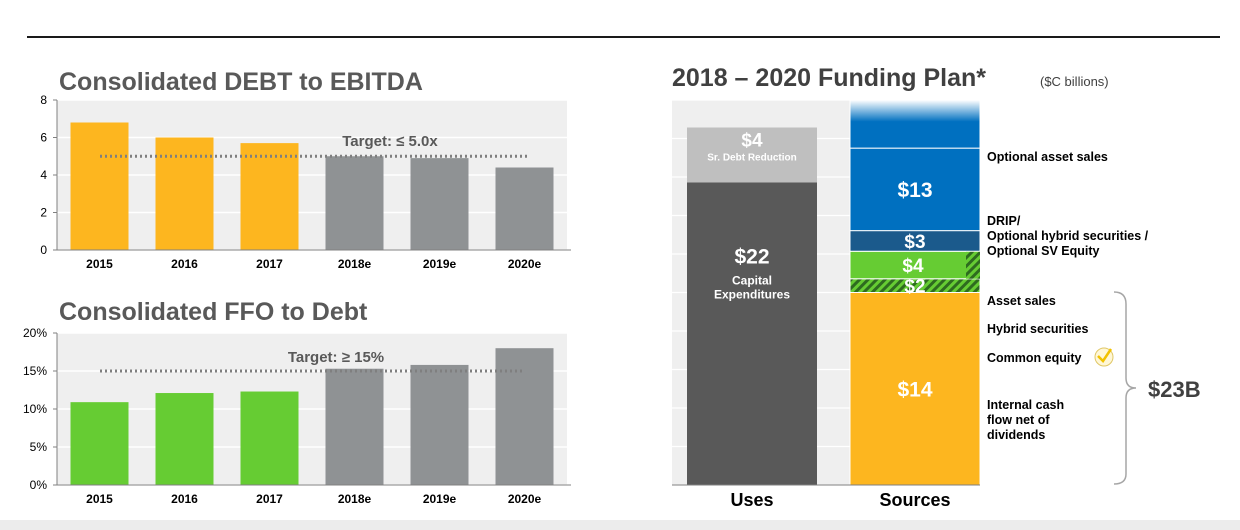 Image resolution: width=1240 pixels, height=530 pixels. Describe the element at coordinates (1025, 405) in the screenshot. I see `internal-cash-label-line1: Internal cash` at that location.